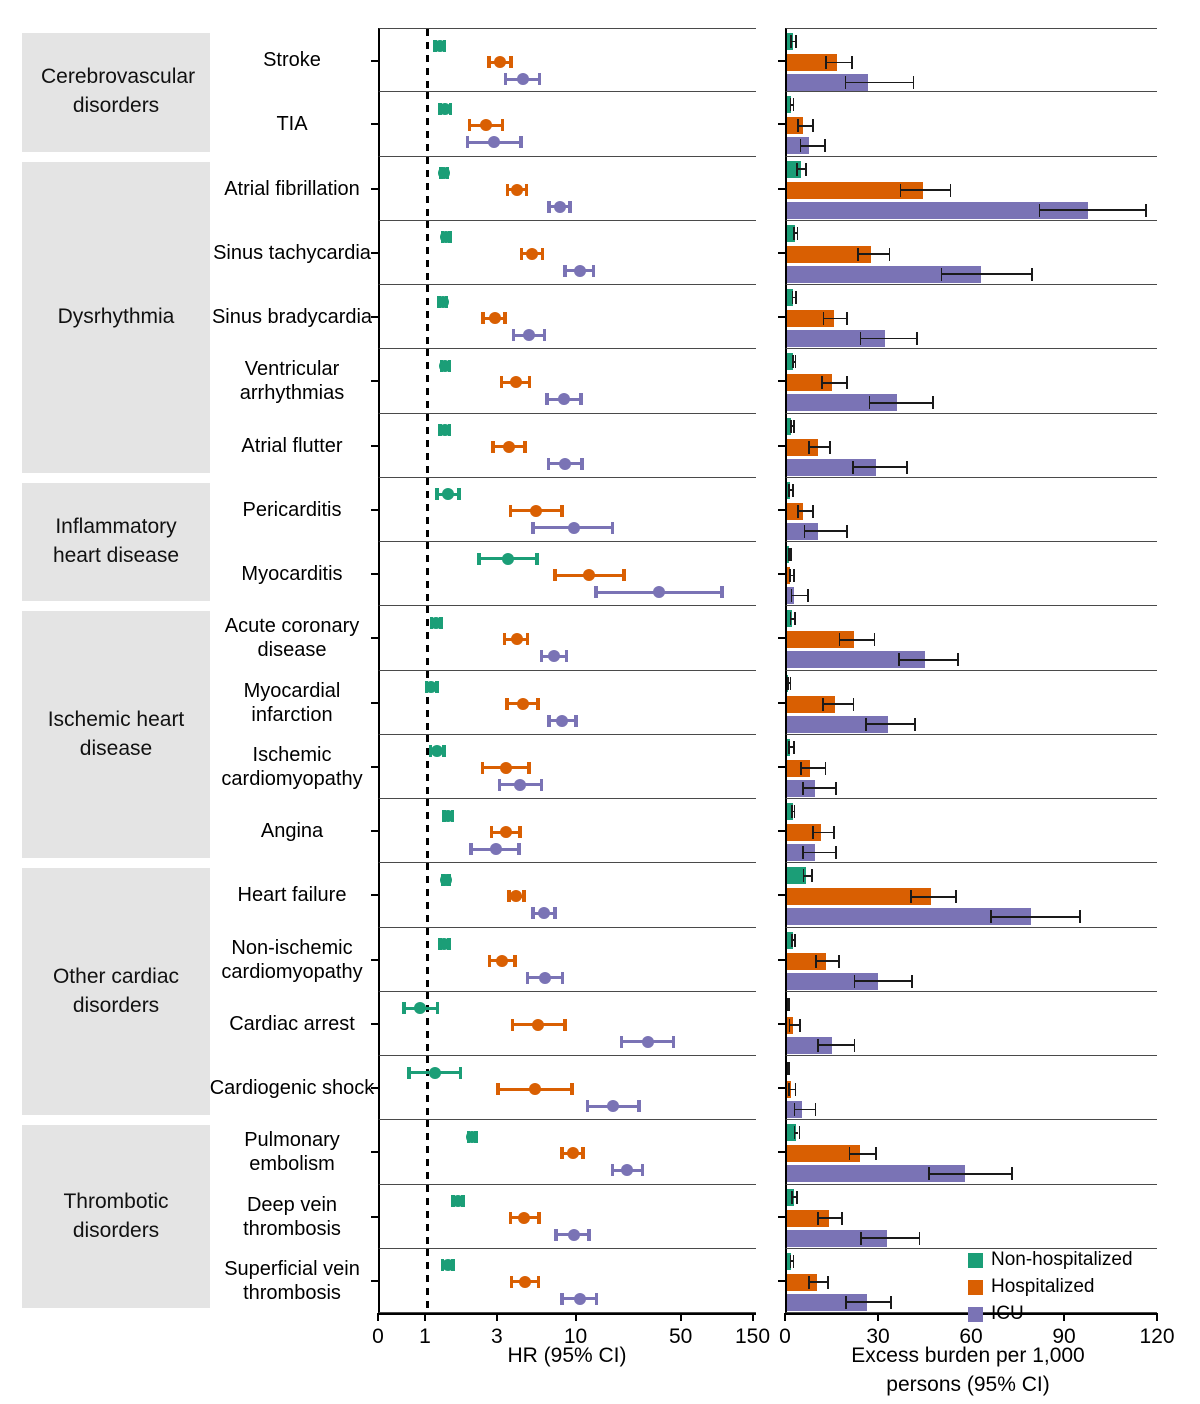 The width and height of the screenshot is (1200, 1404). What do you see at coordinates (378, 1317) in the screenshot?
I see `hr-axis-tick` at bounding box center [378, 1317].